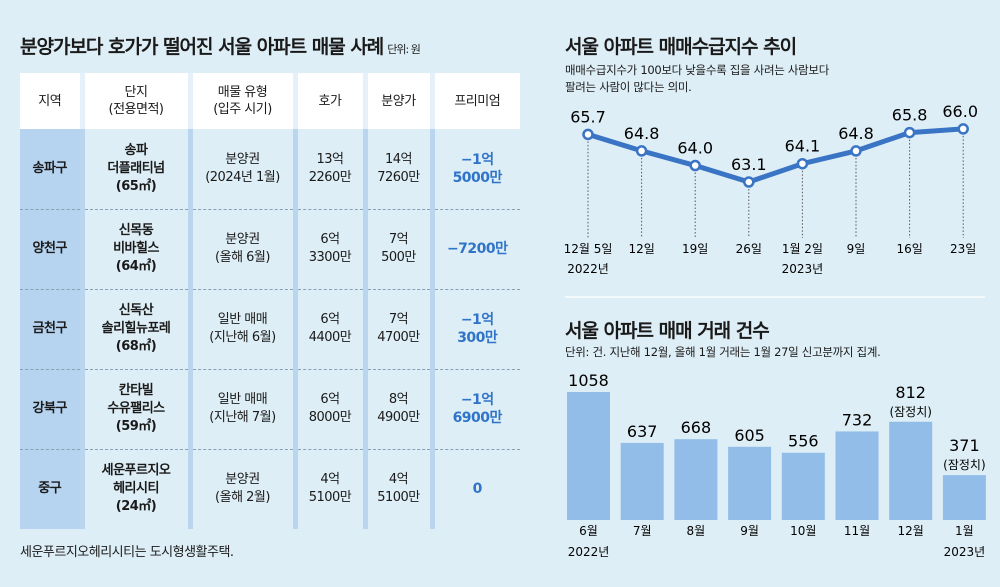  I want to click on x-tick-label: 8월, so click(696, 531).